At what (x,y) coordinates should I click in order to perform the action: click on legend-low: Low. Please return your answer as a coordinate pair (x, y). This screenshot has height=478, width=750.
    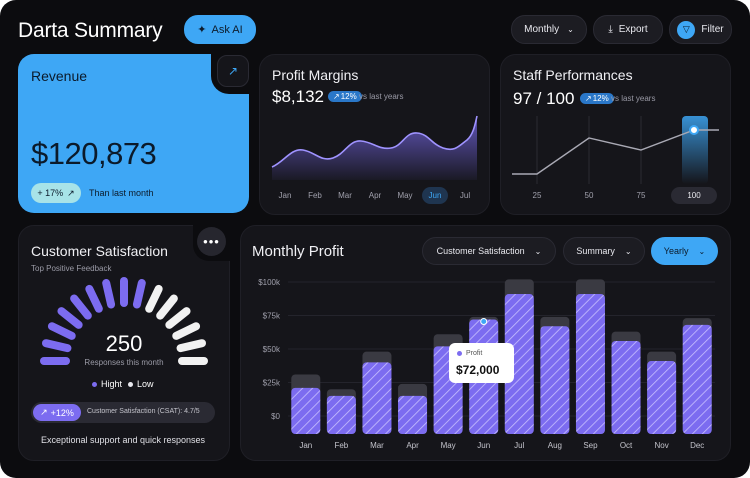
    Looking at the image, I should click on (141, 384).